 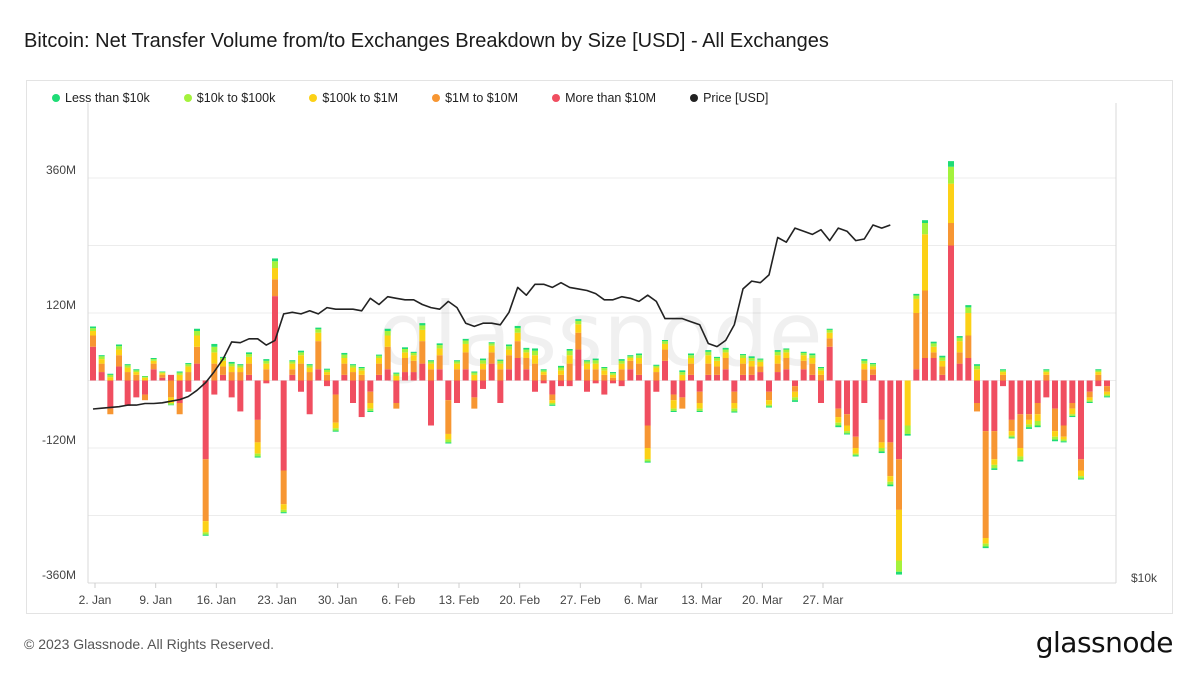 What do you see at coordinates (353, 98) in the screenshot?
I see `legend-item-100k-1m: $100k to $1M` at bounding box center [353, 98].